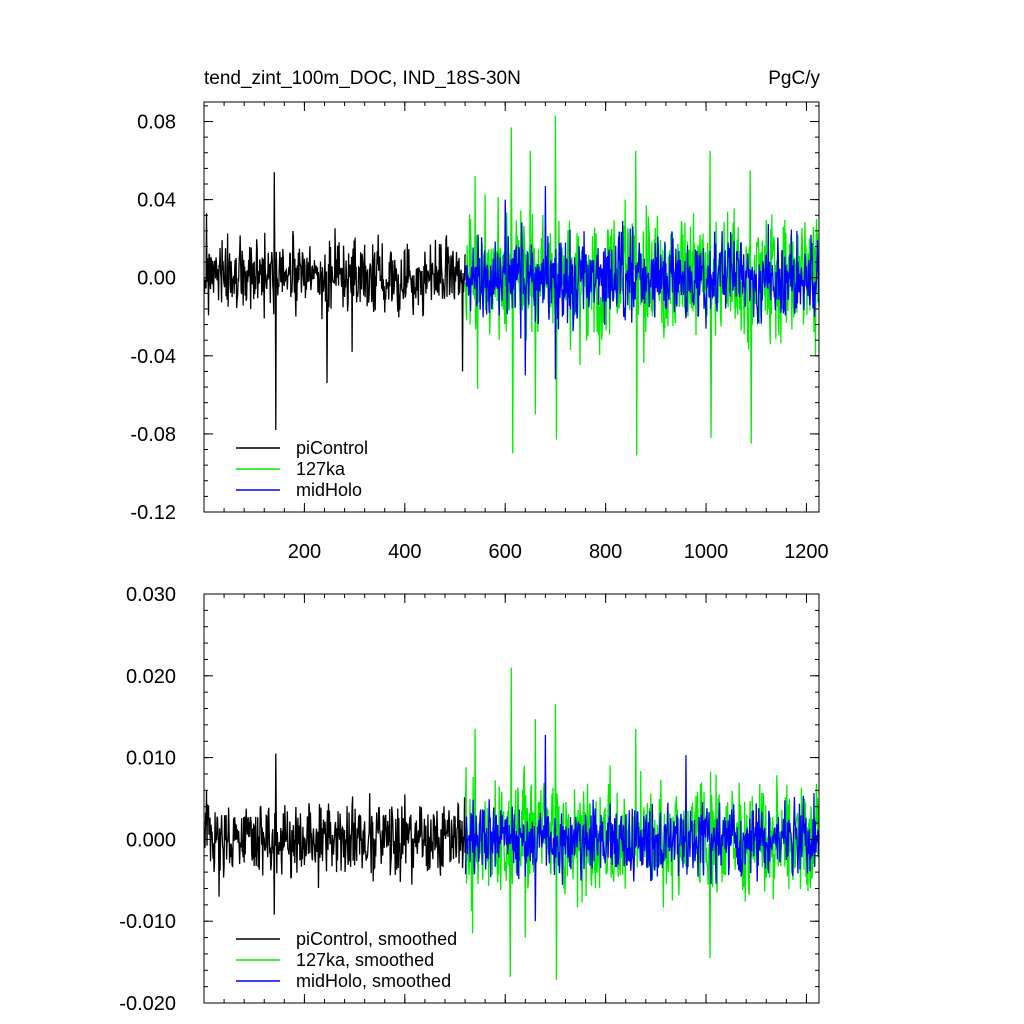  What do you see at coordinates (505, 552) in the screenshot?
I see `x-tick-label: 600` at bounding box center [505, 552].